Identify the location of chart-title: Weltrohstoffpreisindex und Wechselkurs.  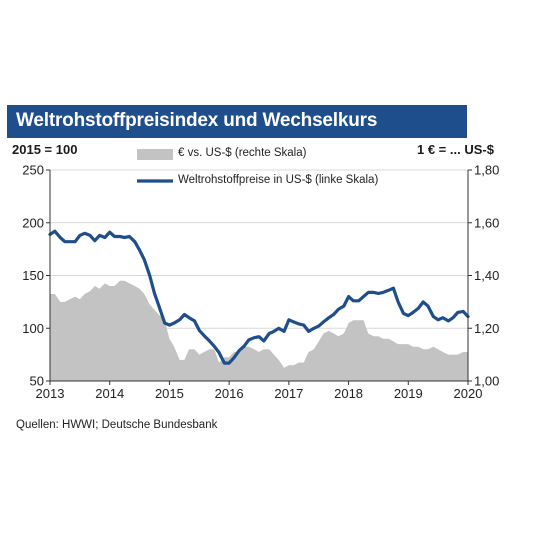
(197, 120).